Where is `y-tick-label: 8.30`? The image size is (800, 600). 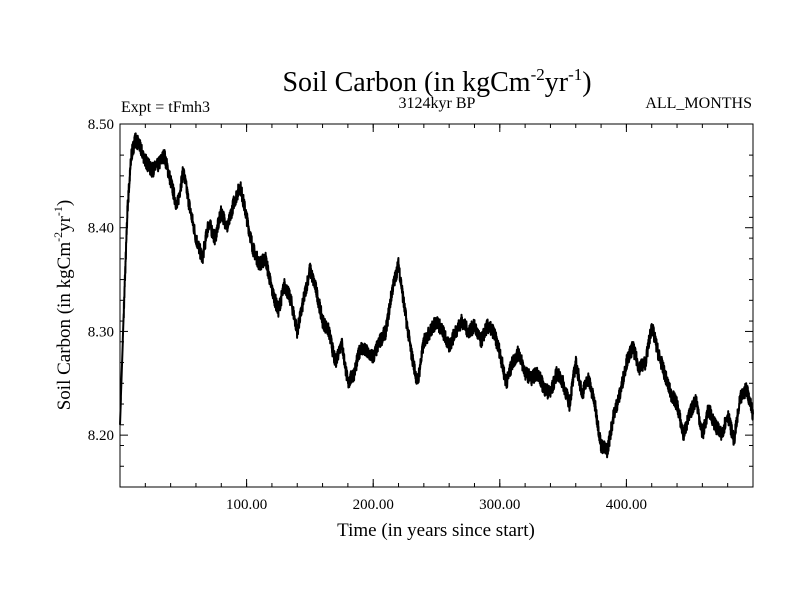 y-tick-label: 8.30 is located at coordinates (101, 332).